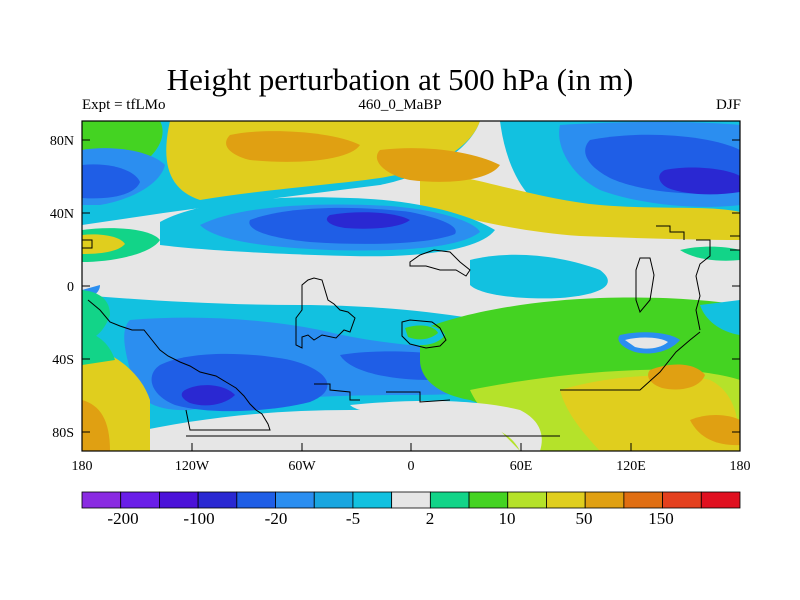  Describe the element at coordinates (735, 243) in the screenshot. I see `coast-east-right-edge` at that location.